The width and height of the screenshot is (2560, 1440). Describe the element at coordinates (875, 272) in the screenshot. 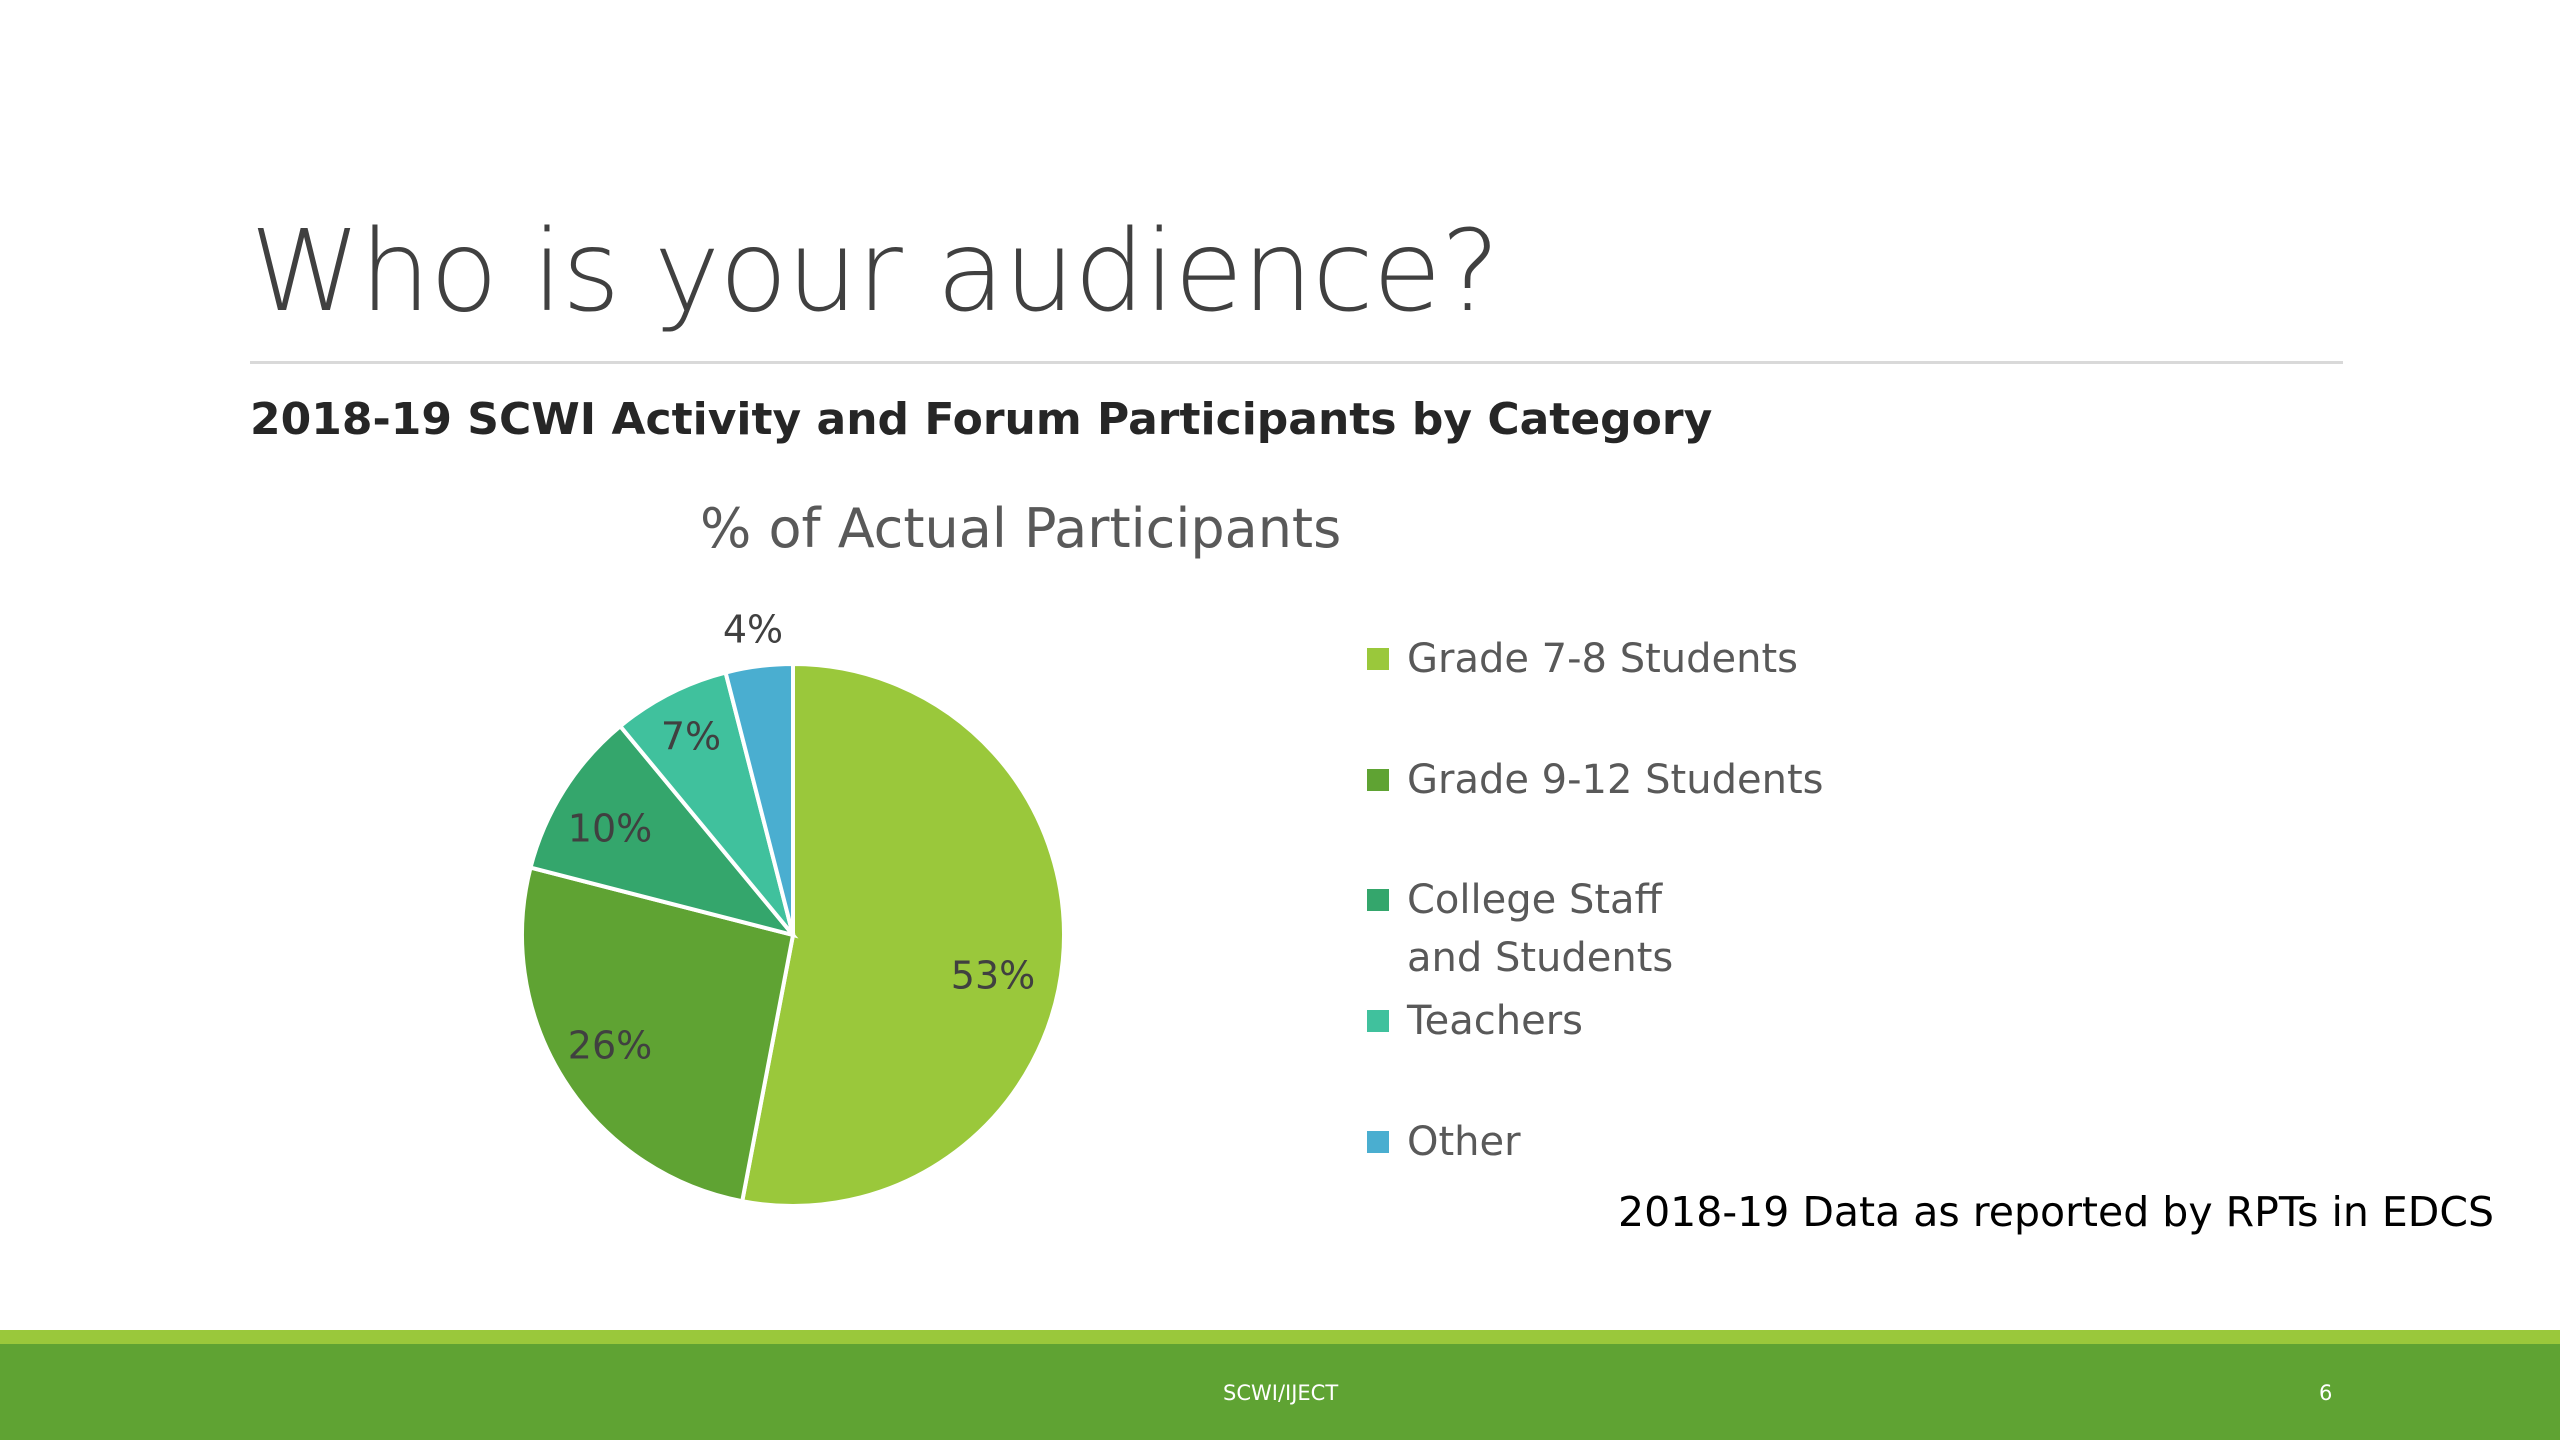

I see `slide-title: Who is your audience?` at that location.